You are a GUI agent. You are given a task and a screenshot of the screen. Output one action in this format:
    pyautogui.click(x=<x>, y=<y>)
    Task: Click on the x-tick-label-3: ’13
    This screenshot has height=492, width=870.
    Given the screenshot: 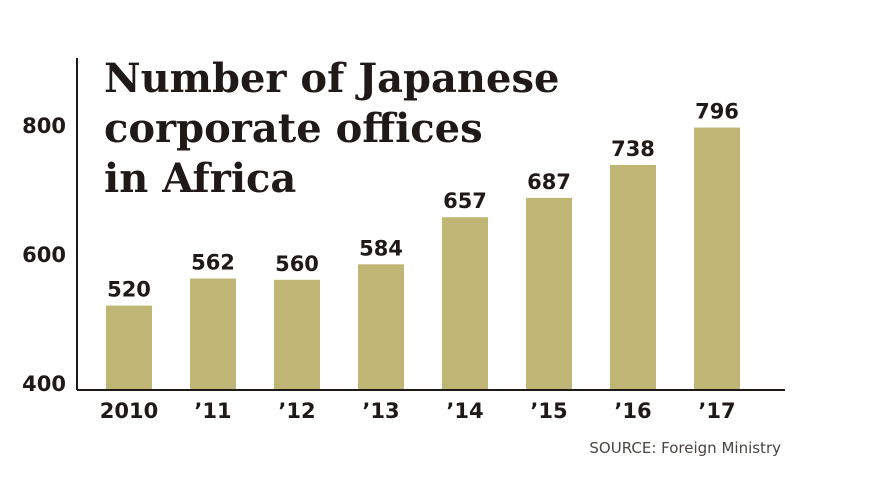 What is the action you would take?
    pyautogui.click(x=380, y=411)
    